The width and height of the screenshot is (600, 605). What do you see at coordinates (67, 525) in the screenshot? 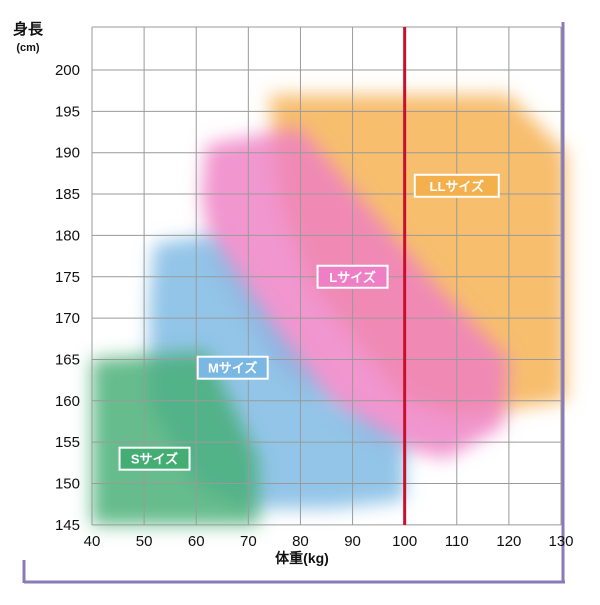
I see `y-tick-label: 145` at bounding box center [67, 525].